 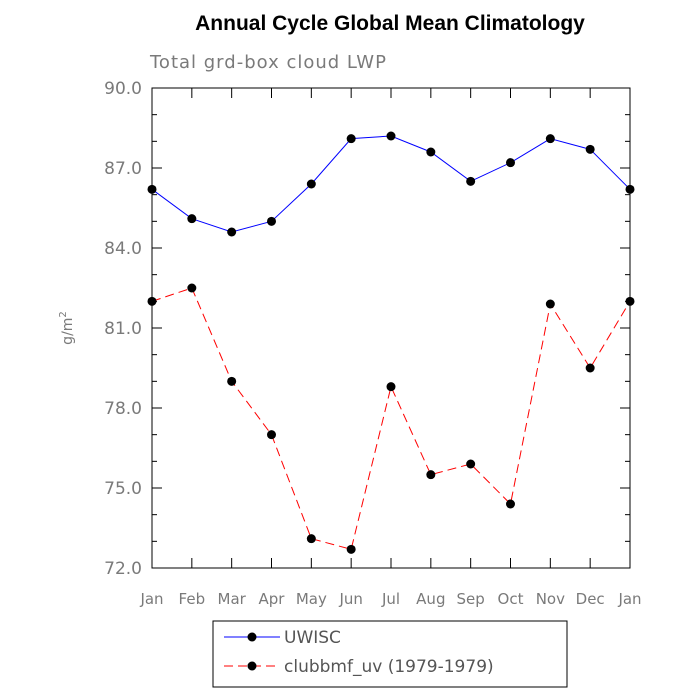 I want to click on chart-subtitle: Total grd-box cloud LWP, so click(x=268, y=62).